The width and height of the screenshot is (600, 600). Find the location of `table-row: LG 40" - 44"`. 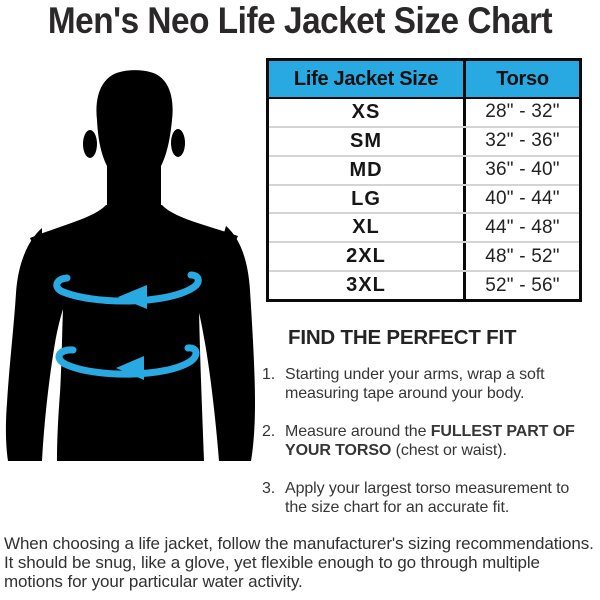

table-row: LG 40" - 44" is located at coordinates (424, 198).